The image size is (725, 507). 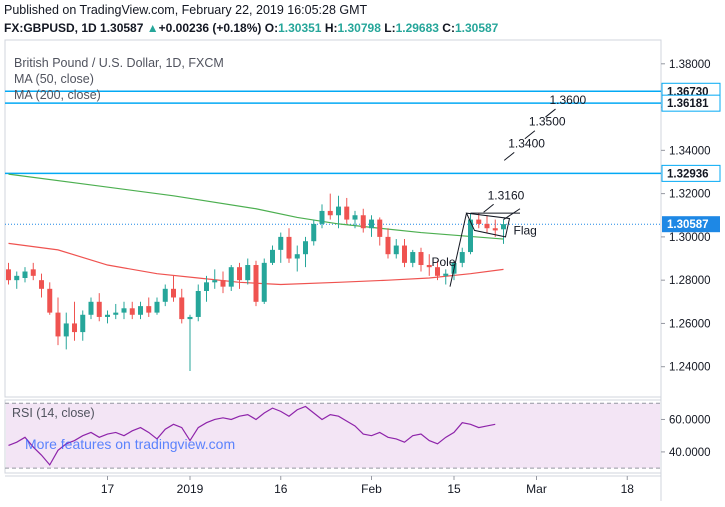 I want to click on y-tick-label: 1.38000, so click(x=690, y=65).